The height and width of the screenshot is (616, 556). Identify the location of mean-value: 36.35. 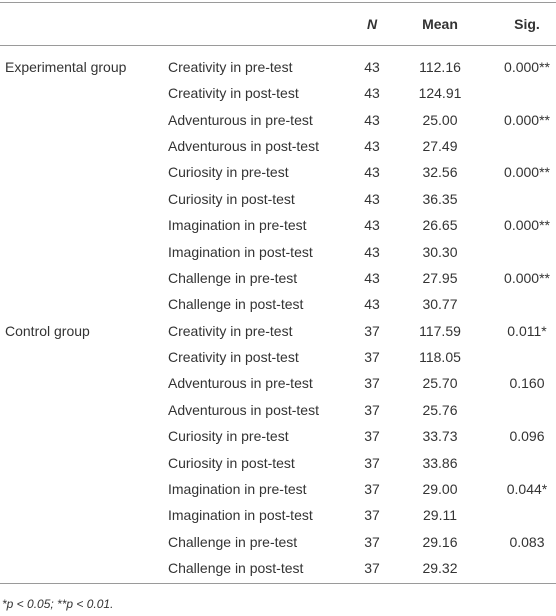
(440, 198).